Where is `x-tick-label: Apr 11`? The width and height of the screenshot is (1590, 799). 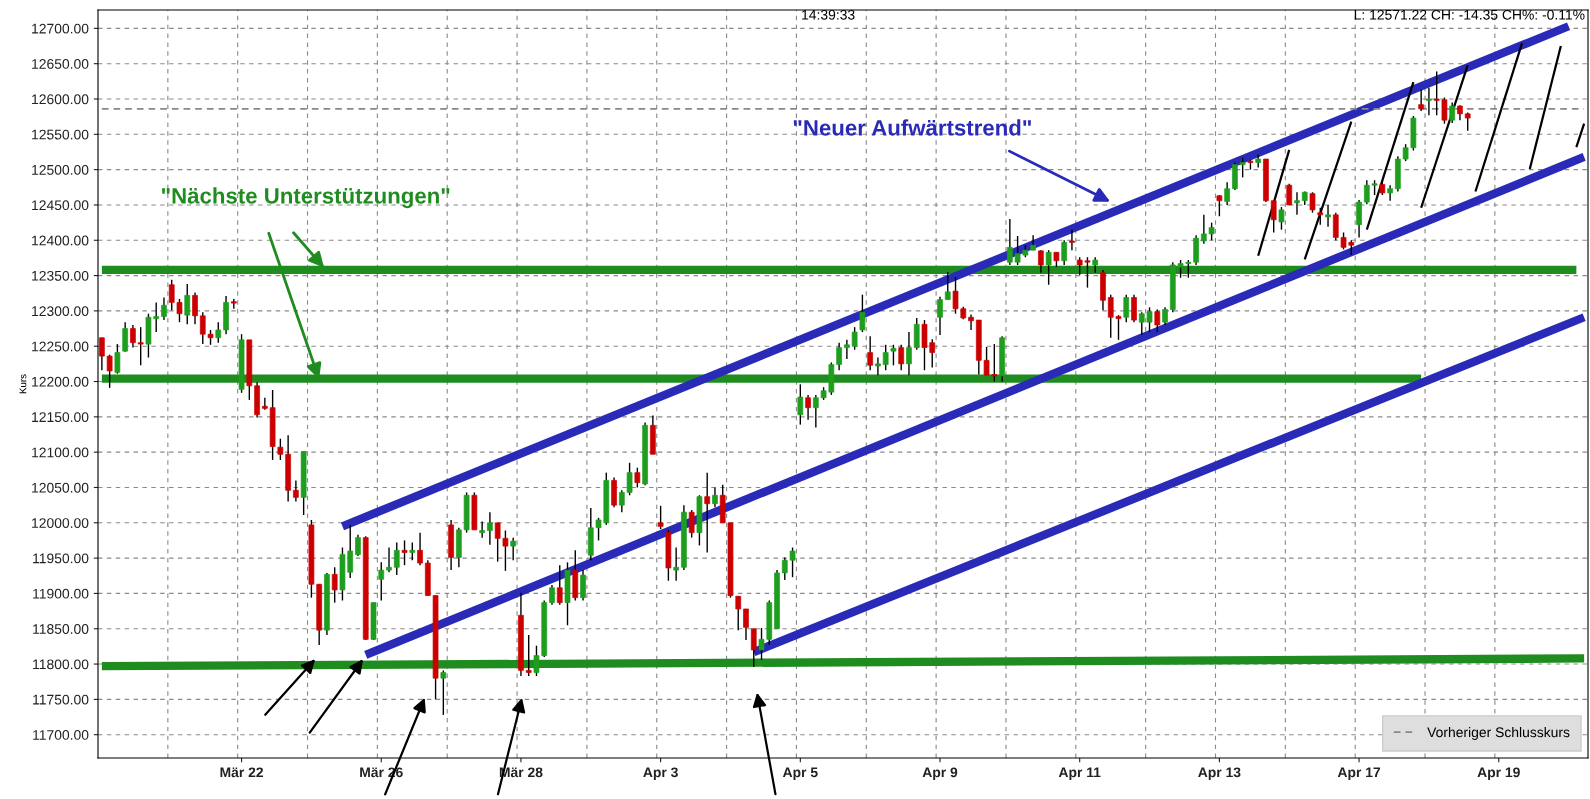 x-tick-label: Apr 11 is located at coordinates (1079, 773).